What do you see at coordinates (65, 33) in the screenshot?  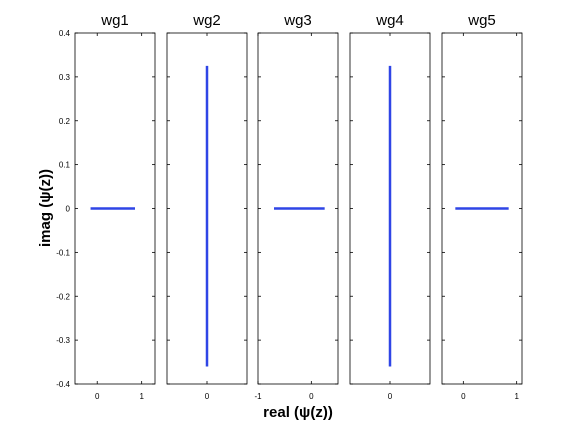 I see `y-tick-label: 0.4` at bounding box center [65, 33].